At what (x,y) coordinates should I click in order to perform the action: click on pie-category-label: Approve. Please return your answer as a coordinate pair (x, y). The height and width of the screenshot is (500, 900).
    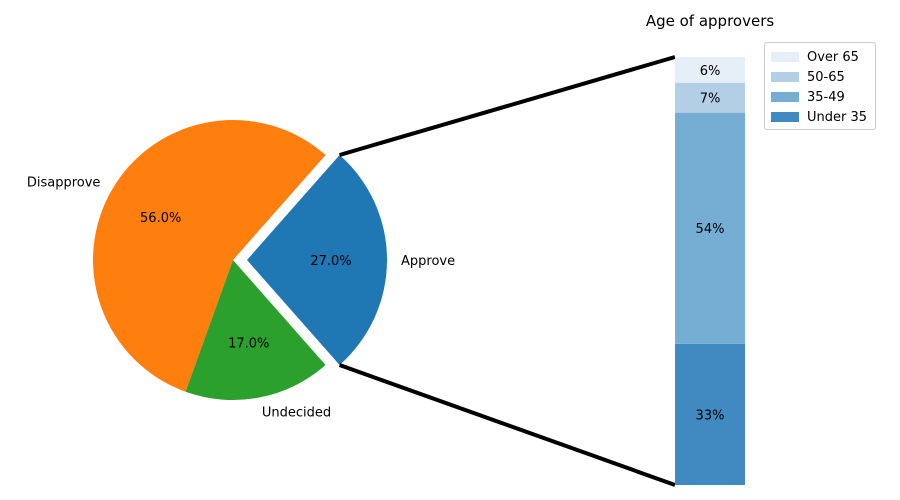
    Looking at the image, I should click on (428, 261).